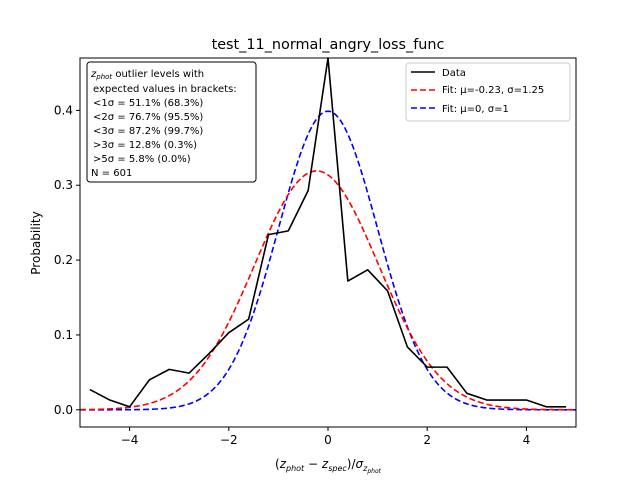 The image size is (640, 480). I want to click on y-tick-label: 0.4, so click(63, 110).